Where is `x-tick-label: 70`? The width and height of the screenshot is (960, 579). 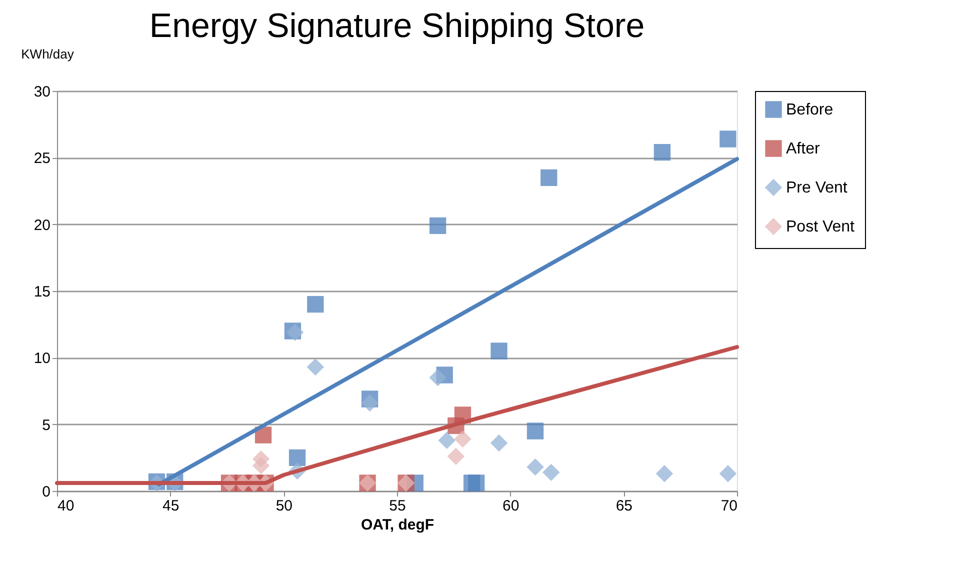 x-tick-label: 70 is located at coordinates (729, 506).